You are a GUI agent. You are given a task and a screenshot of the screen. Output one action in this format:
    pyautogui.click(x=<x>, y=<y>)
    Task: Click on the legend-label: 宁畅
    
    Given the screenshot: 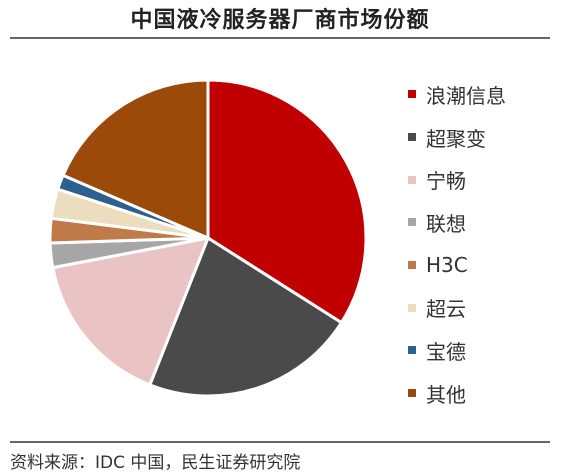 What is the action you would take?
    pyautogui.click(x=446, y=181)
    